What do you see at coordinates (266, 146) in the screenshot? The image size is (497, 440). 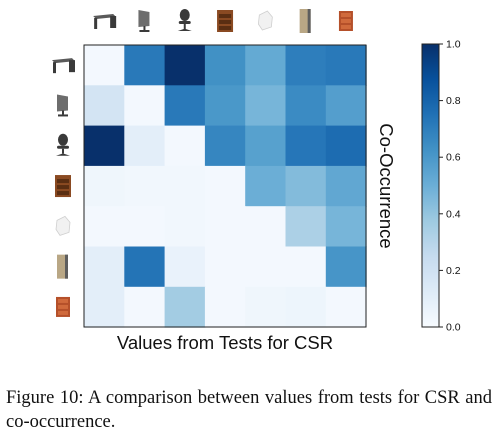 I see `heatmap-cell-r2-c4` at bounding box center [266, 146].